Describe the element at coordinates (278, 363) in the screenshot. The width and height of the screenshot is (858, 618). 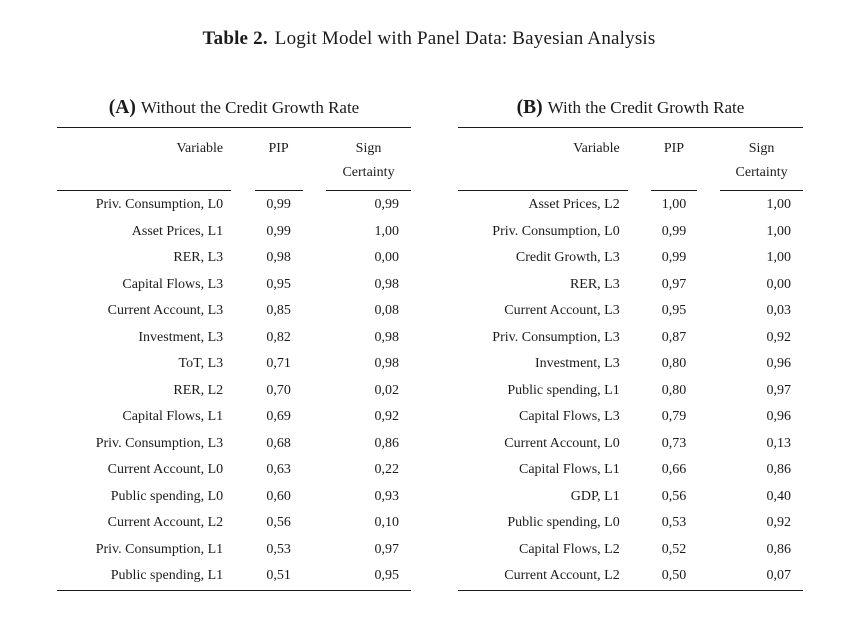
I see `cell-pip: 0,71` at that location.